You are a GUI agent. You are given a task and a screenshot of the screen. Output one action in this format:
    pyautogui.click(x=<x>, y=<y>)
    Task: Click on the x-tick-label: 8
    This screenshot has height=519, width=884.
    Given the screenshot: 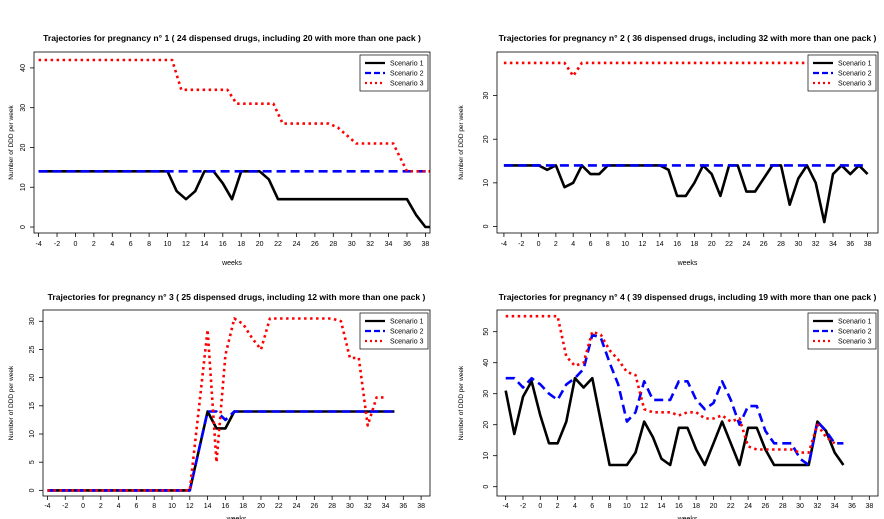 What is the action you would take?
    pyautogui.click(x=610, y=506)
    